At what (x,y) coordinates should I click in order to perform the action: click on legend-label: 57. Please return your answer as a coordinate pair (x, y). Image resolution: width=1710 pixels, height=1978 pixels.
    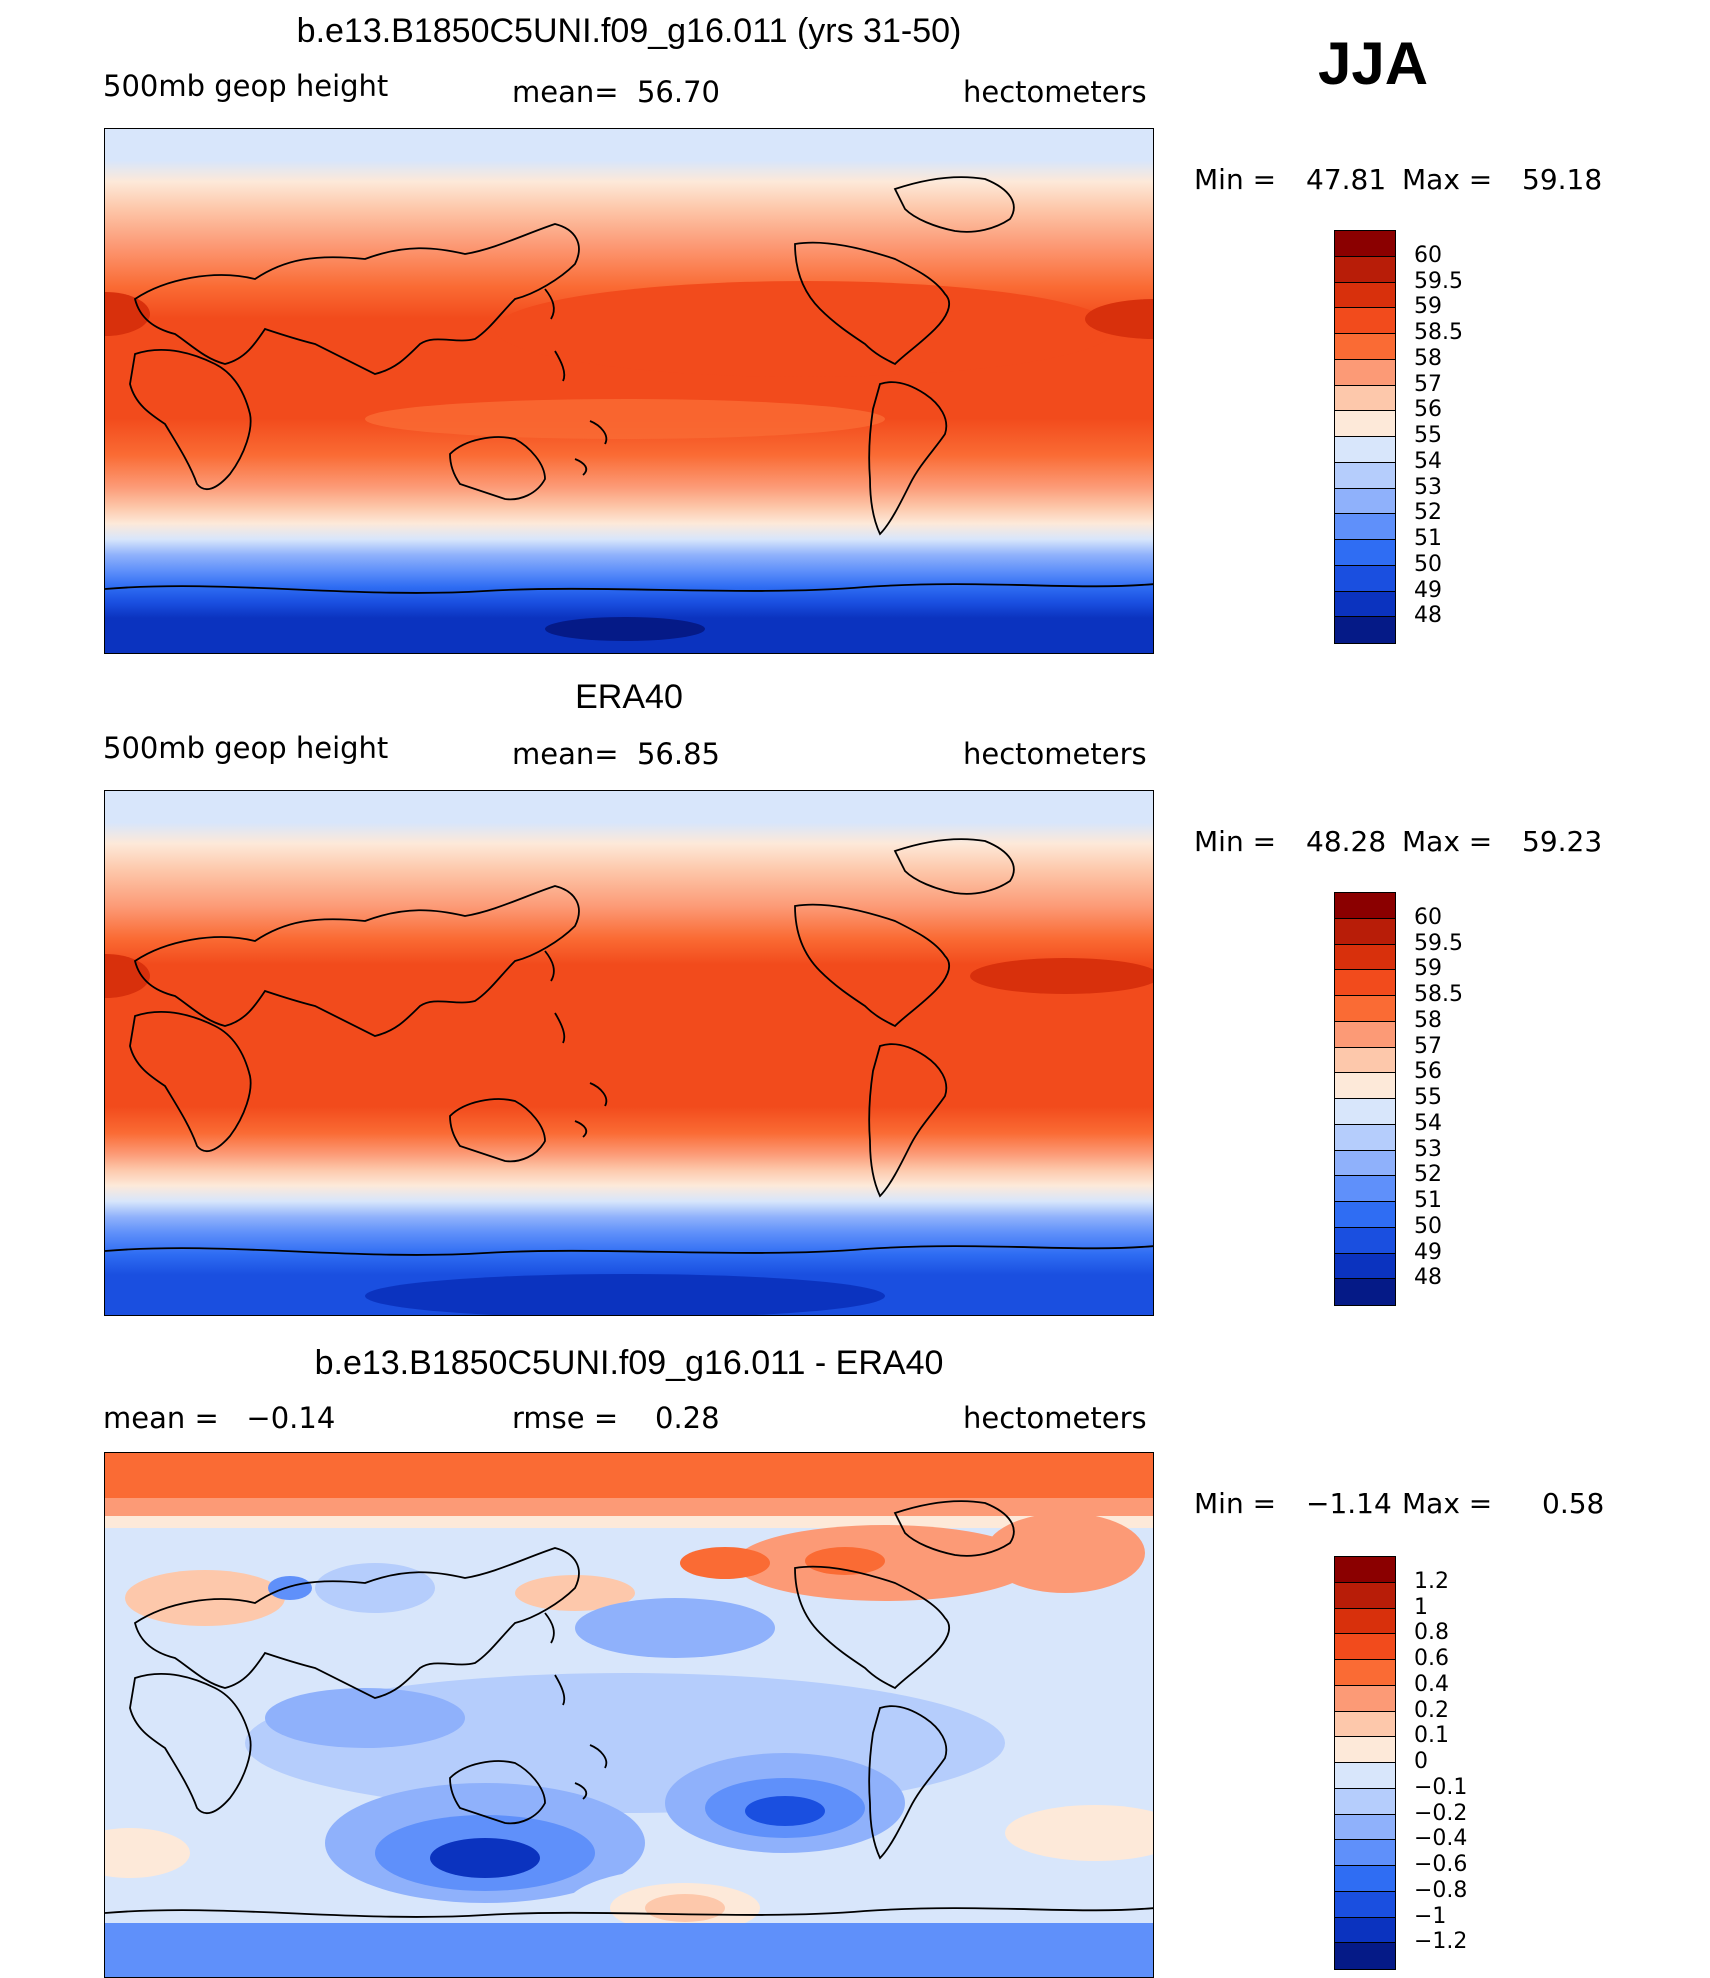
    Looking at the image, I should click on (1428, 384).